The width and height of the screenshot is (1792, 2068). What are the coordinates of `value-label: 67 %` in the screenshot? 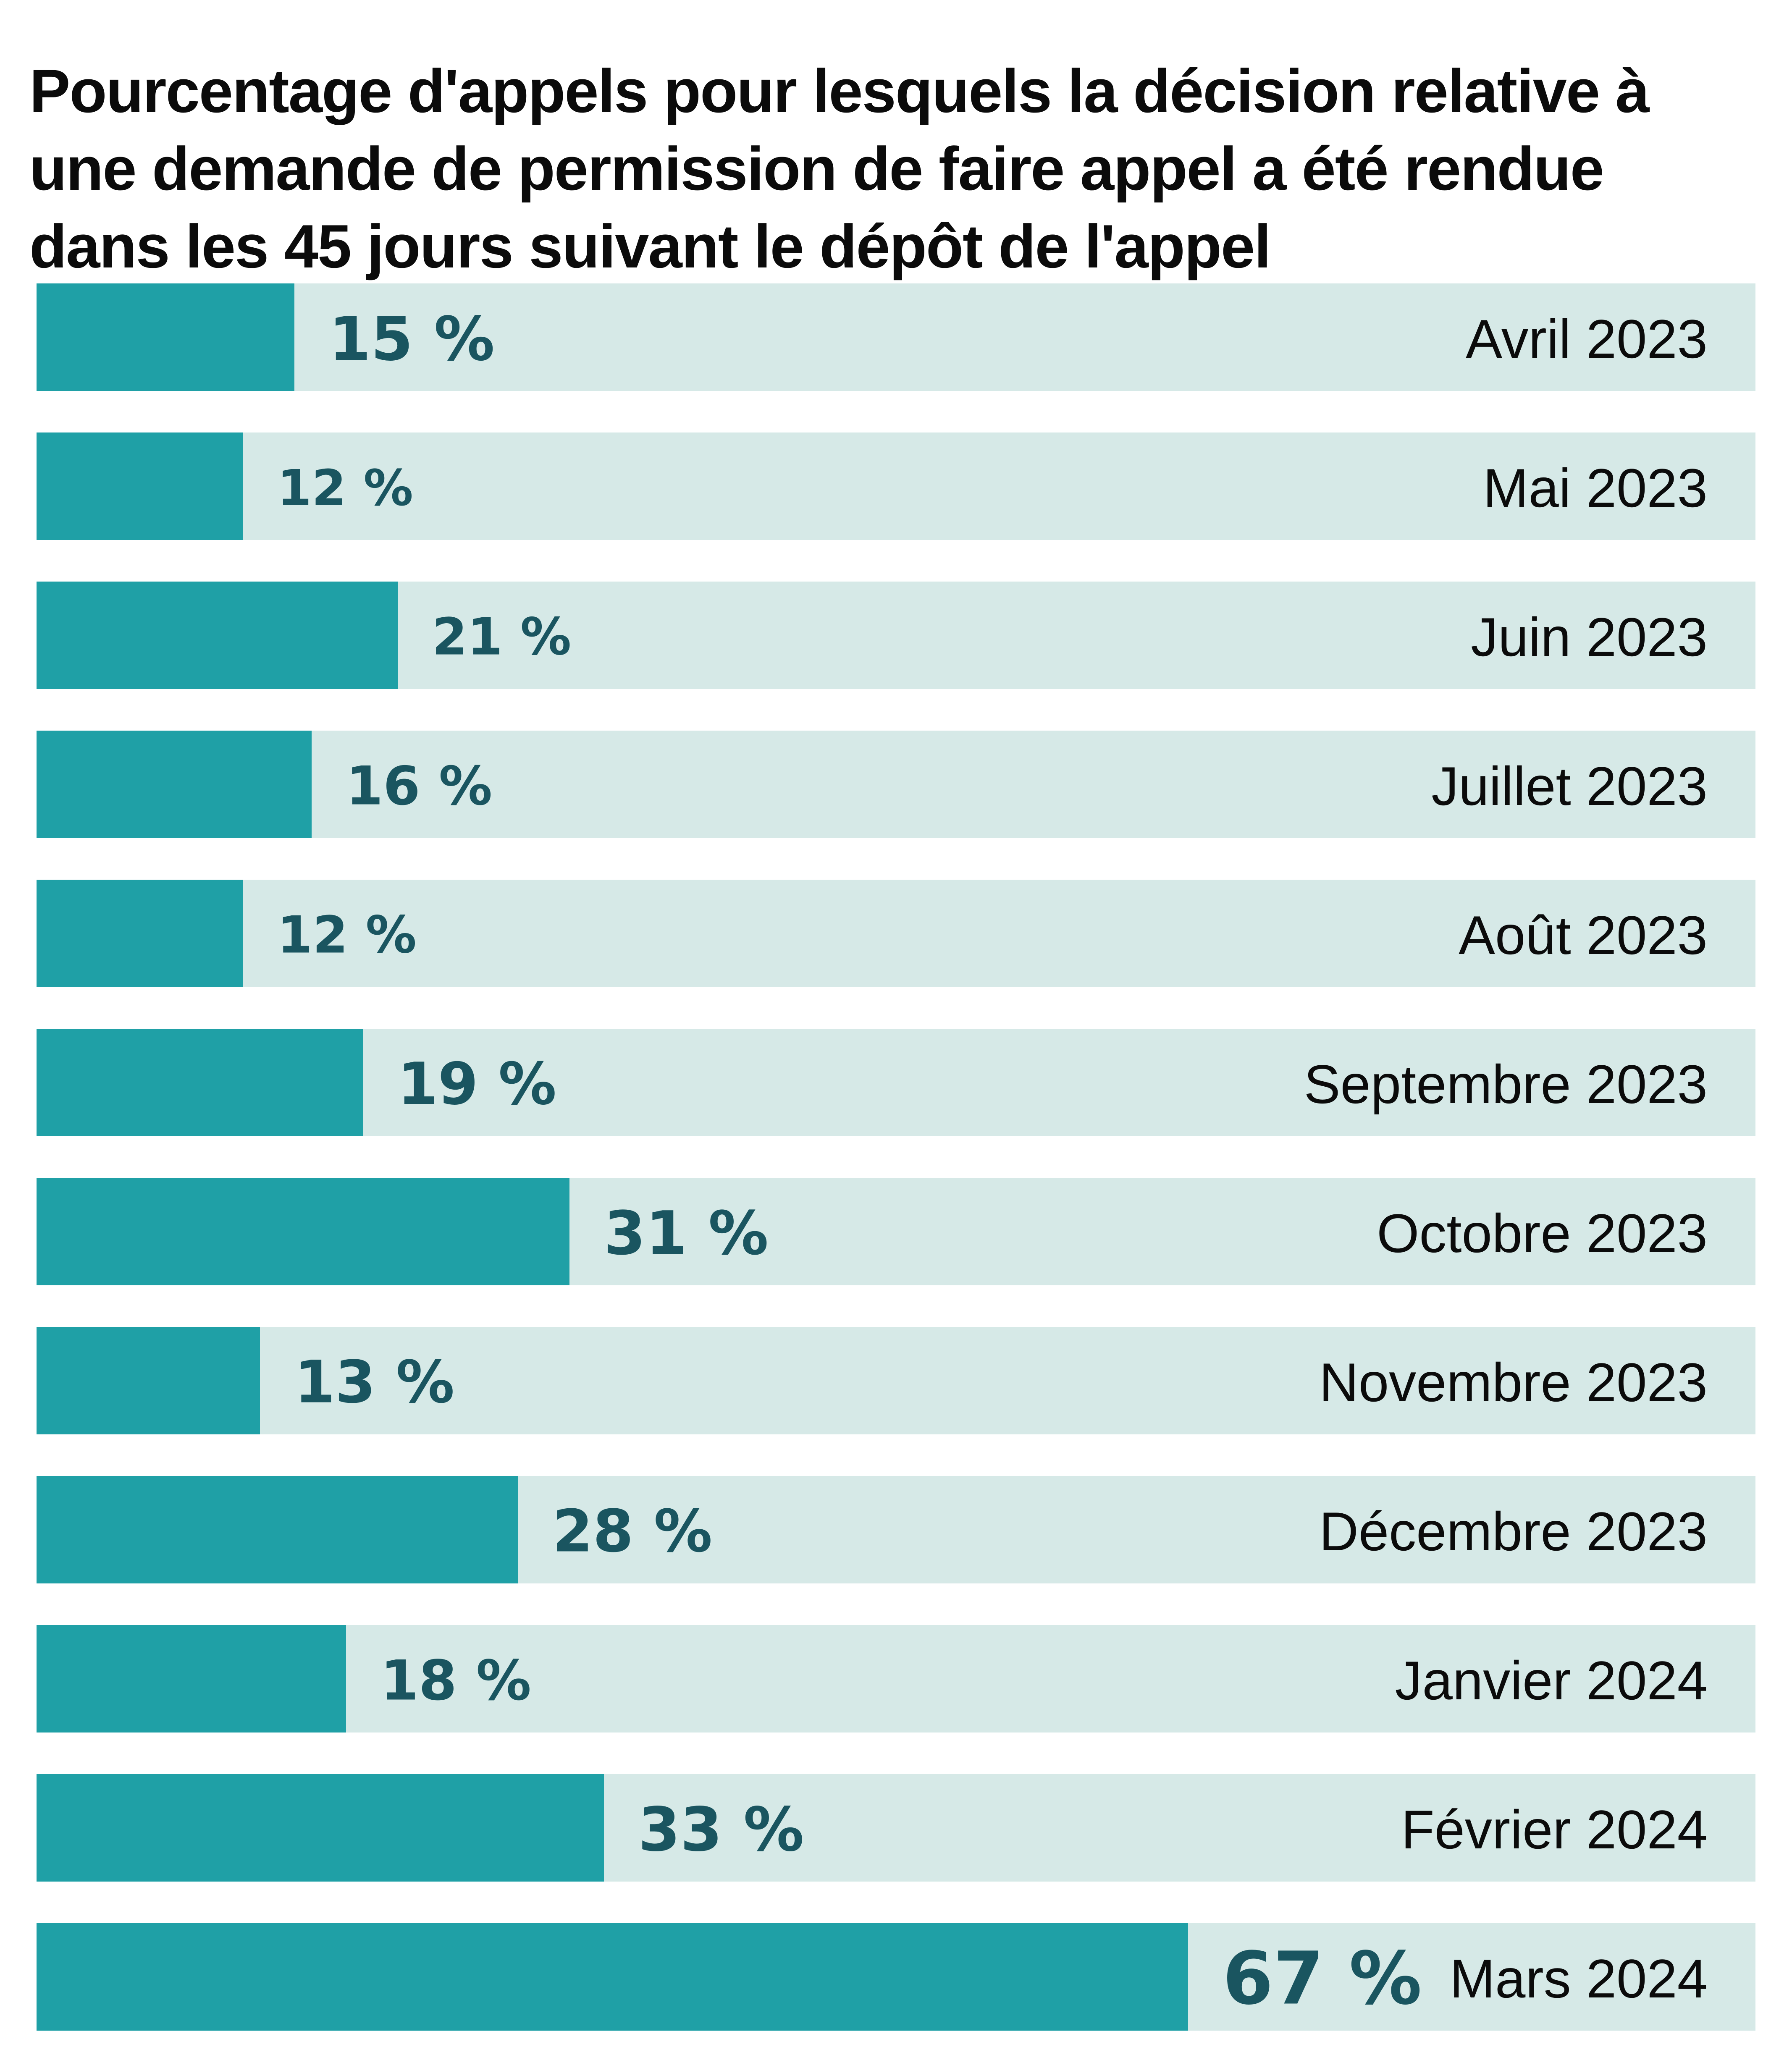 It's located at (1322, 1978).